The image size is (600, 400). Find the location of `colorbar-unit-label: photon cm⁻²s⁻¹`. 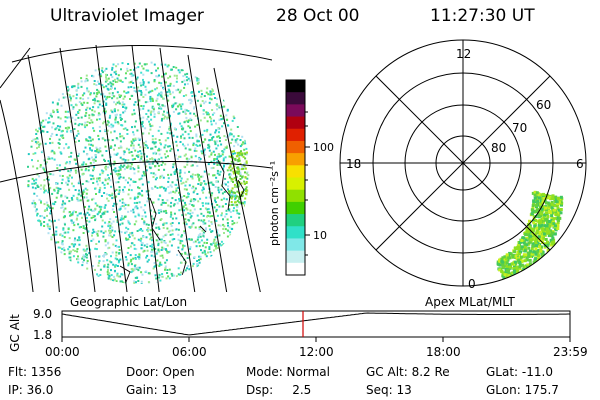

colorbar-unit-label: photon cm⁻²s⁻¹ is located at coordinates (274, 203).